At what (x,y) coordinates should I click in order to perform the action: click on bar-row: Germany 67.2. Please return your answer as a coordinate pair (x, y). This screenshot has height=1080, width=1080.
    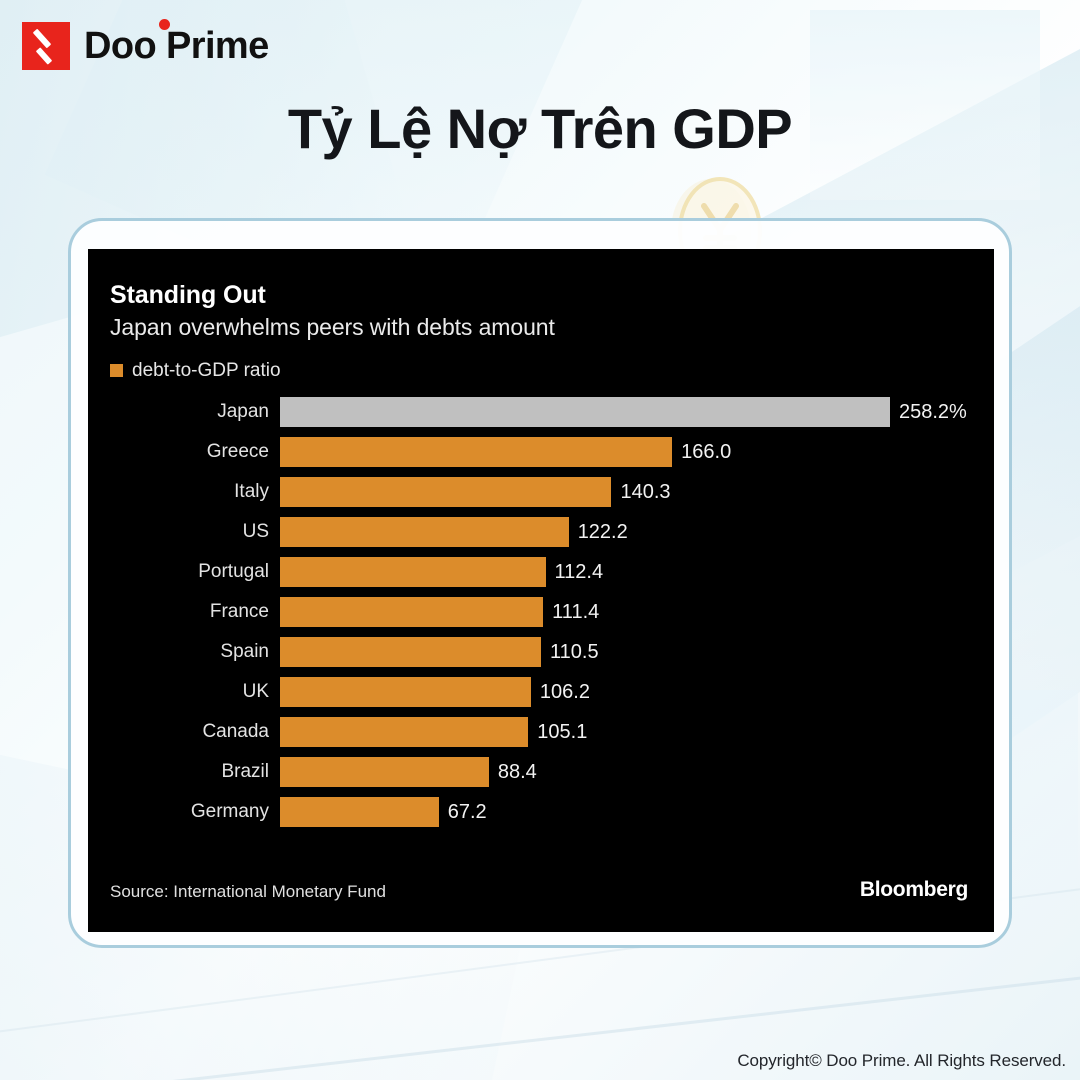
    Looking at the image, I should click on (539, 812).